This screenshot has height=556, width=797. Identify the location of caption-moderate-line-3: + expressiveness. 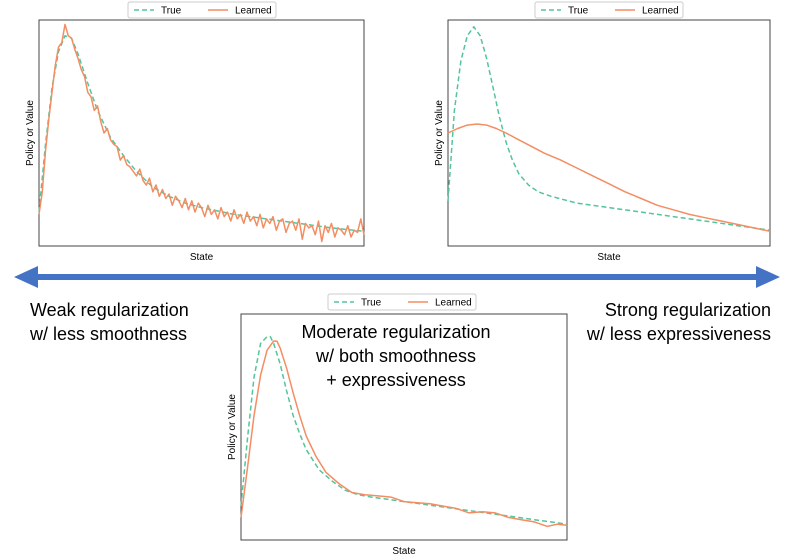
(396, 380).